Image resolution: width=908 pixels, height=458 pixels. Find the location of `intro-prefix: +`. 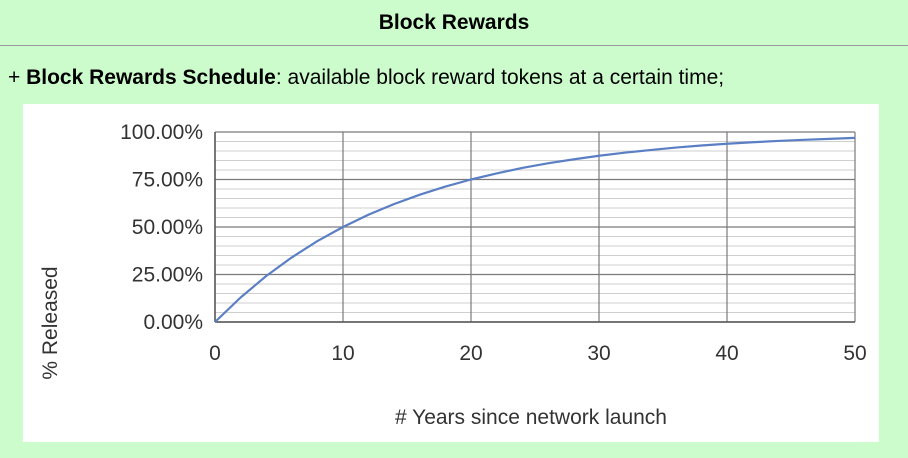

intro-prefix: + is located at coordinates (17, 77).